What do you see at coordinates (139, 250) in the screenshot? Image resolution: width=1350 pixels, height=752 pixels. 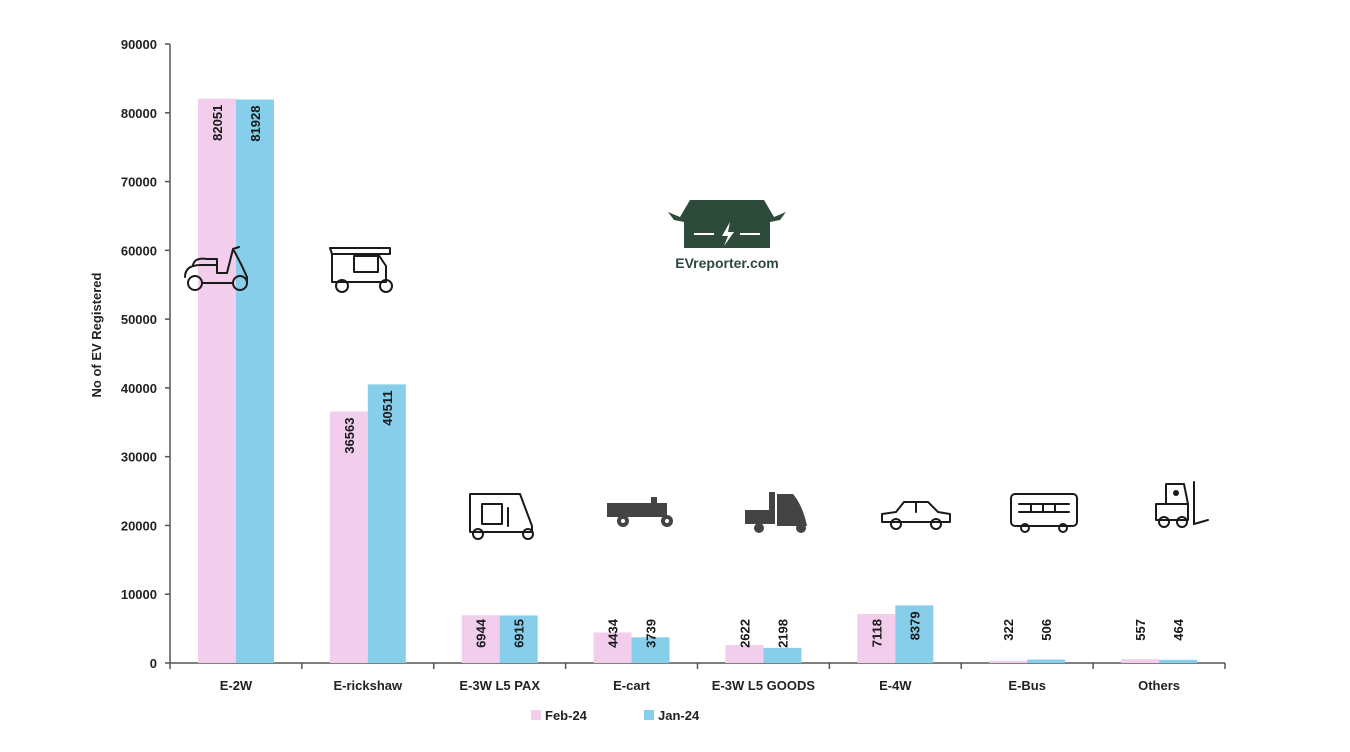 I see `y-tick-label: 60000` at bounding box center [139, 250].